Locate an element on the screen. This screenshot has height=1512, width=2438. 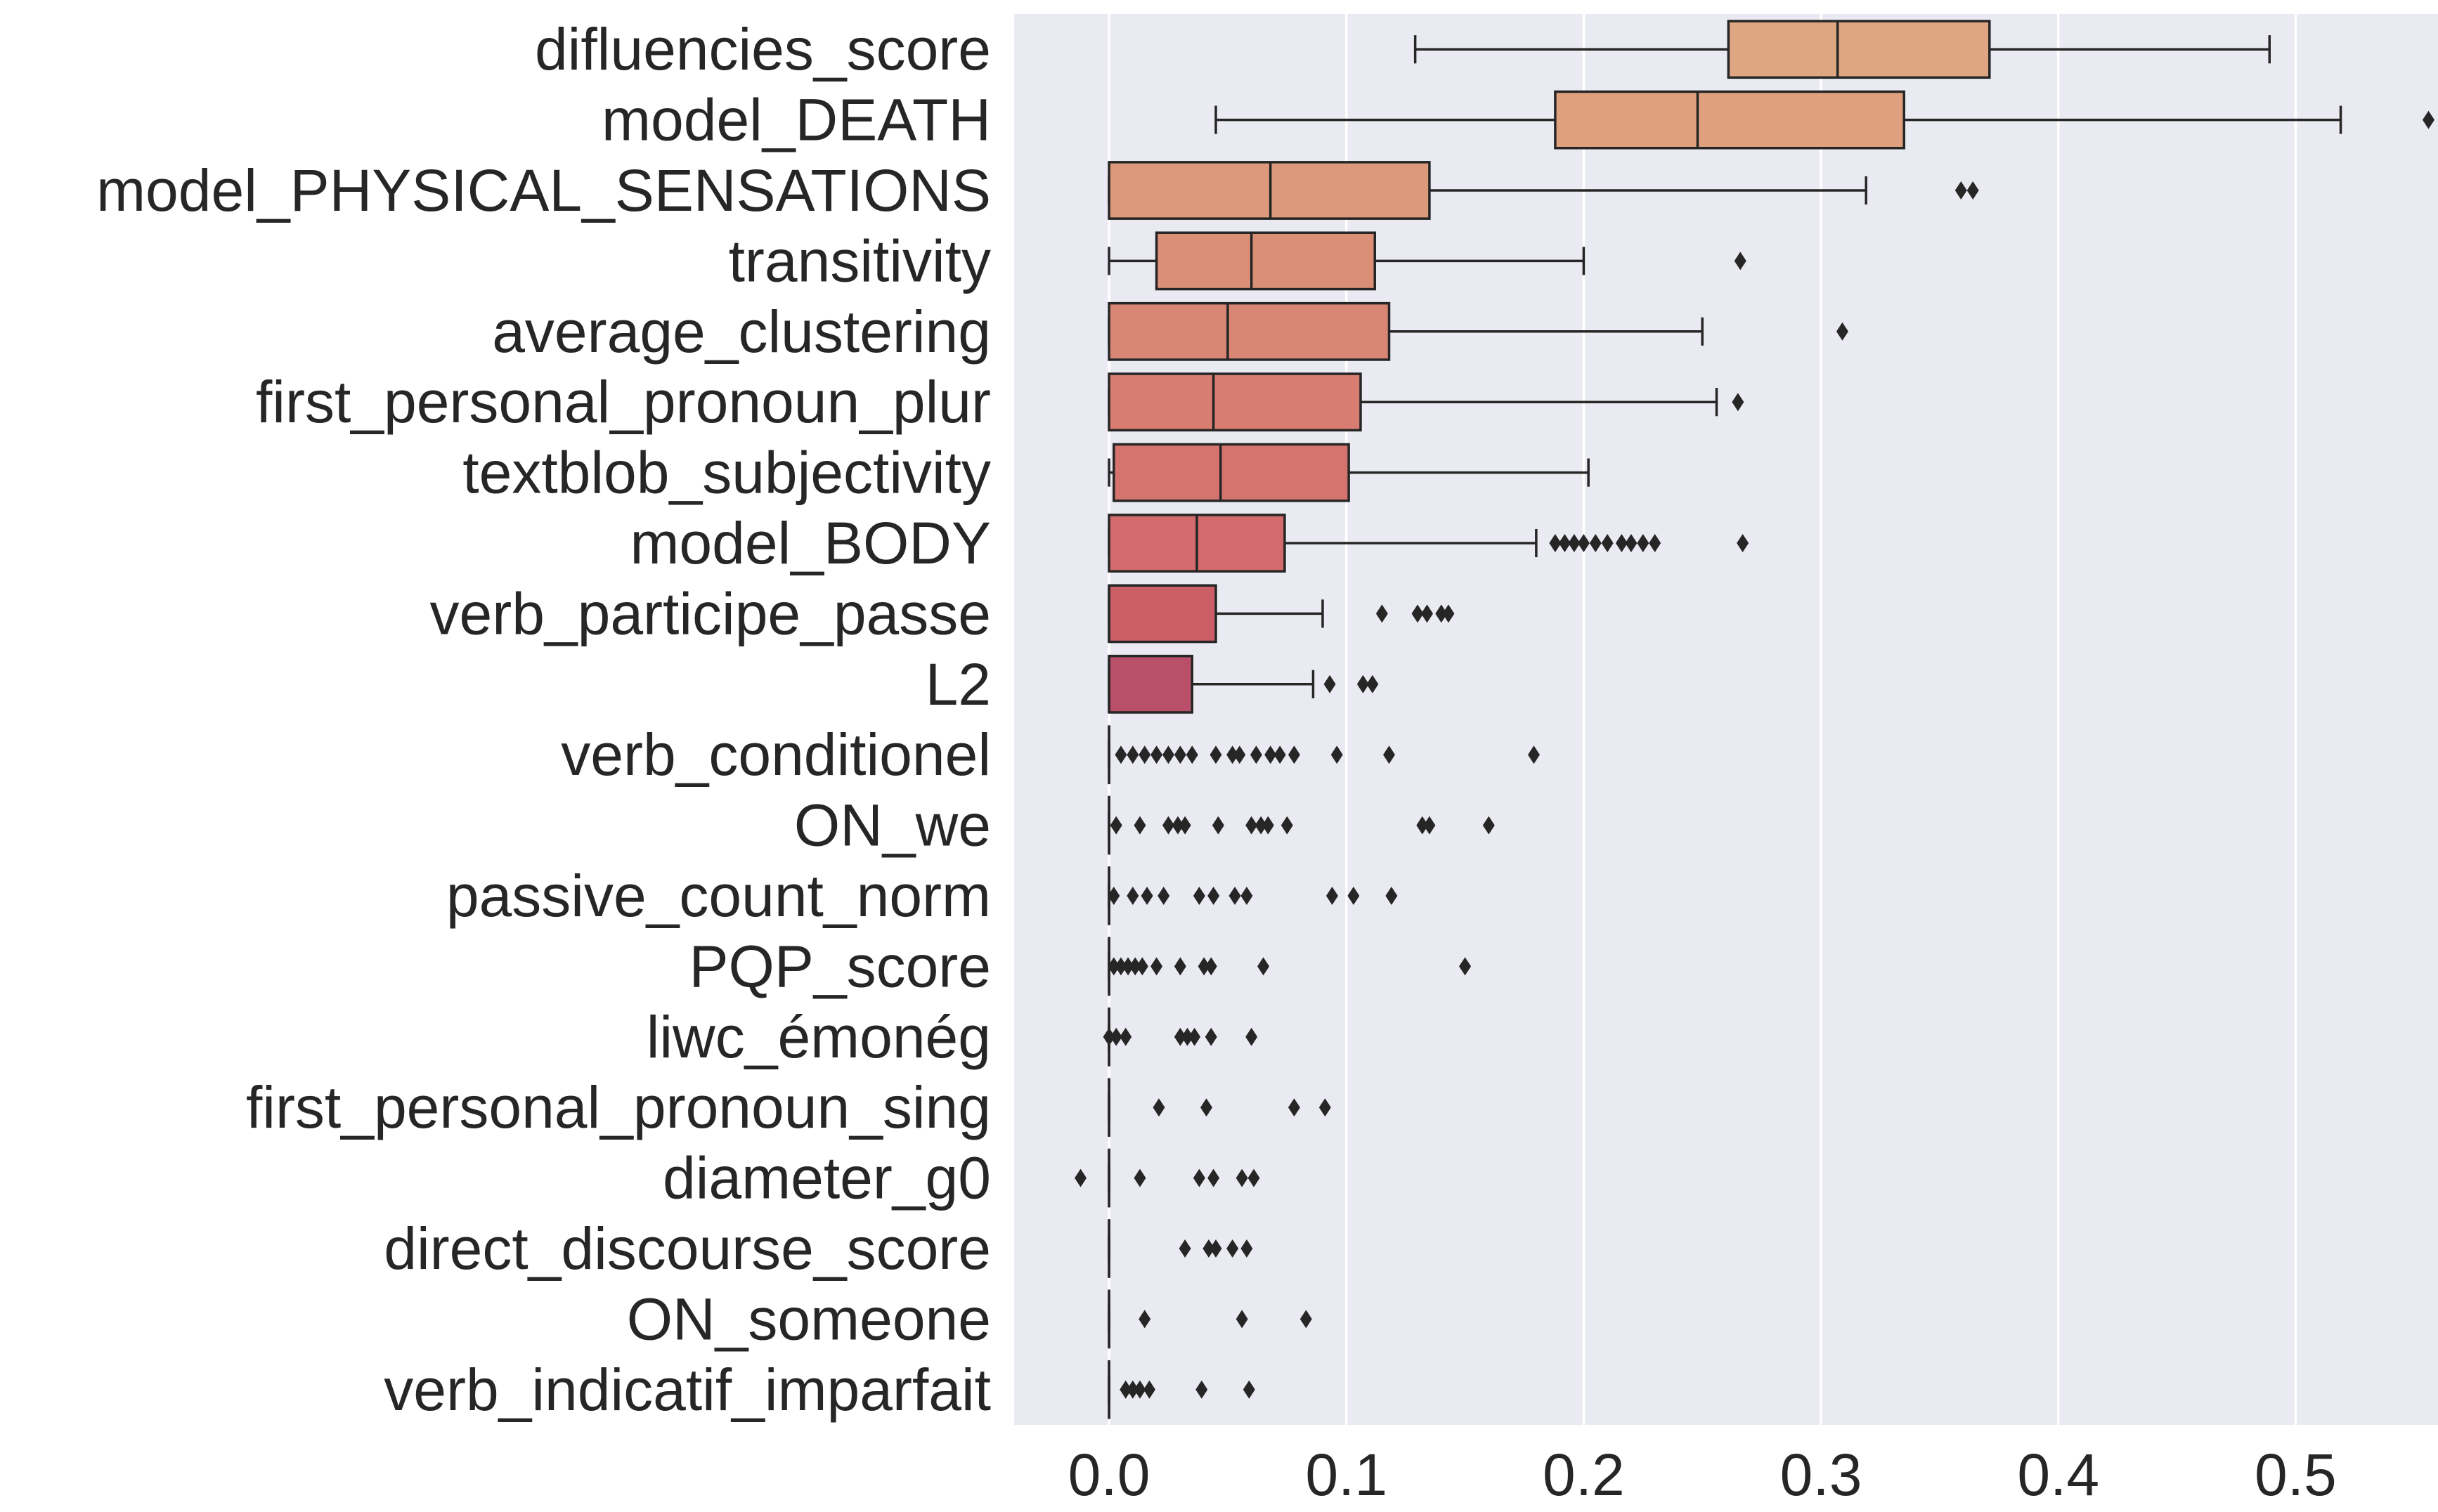
category-label: ON_we is located at coordinates (892, 826).